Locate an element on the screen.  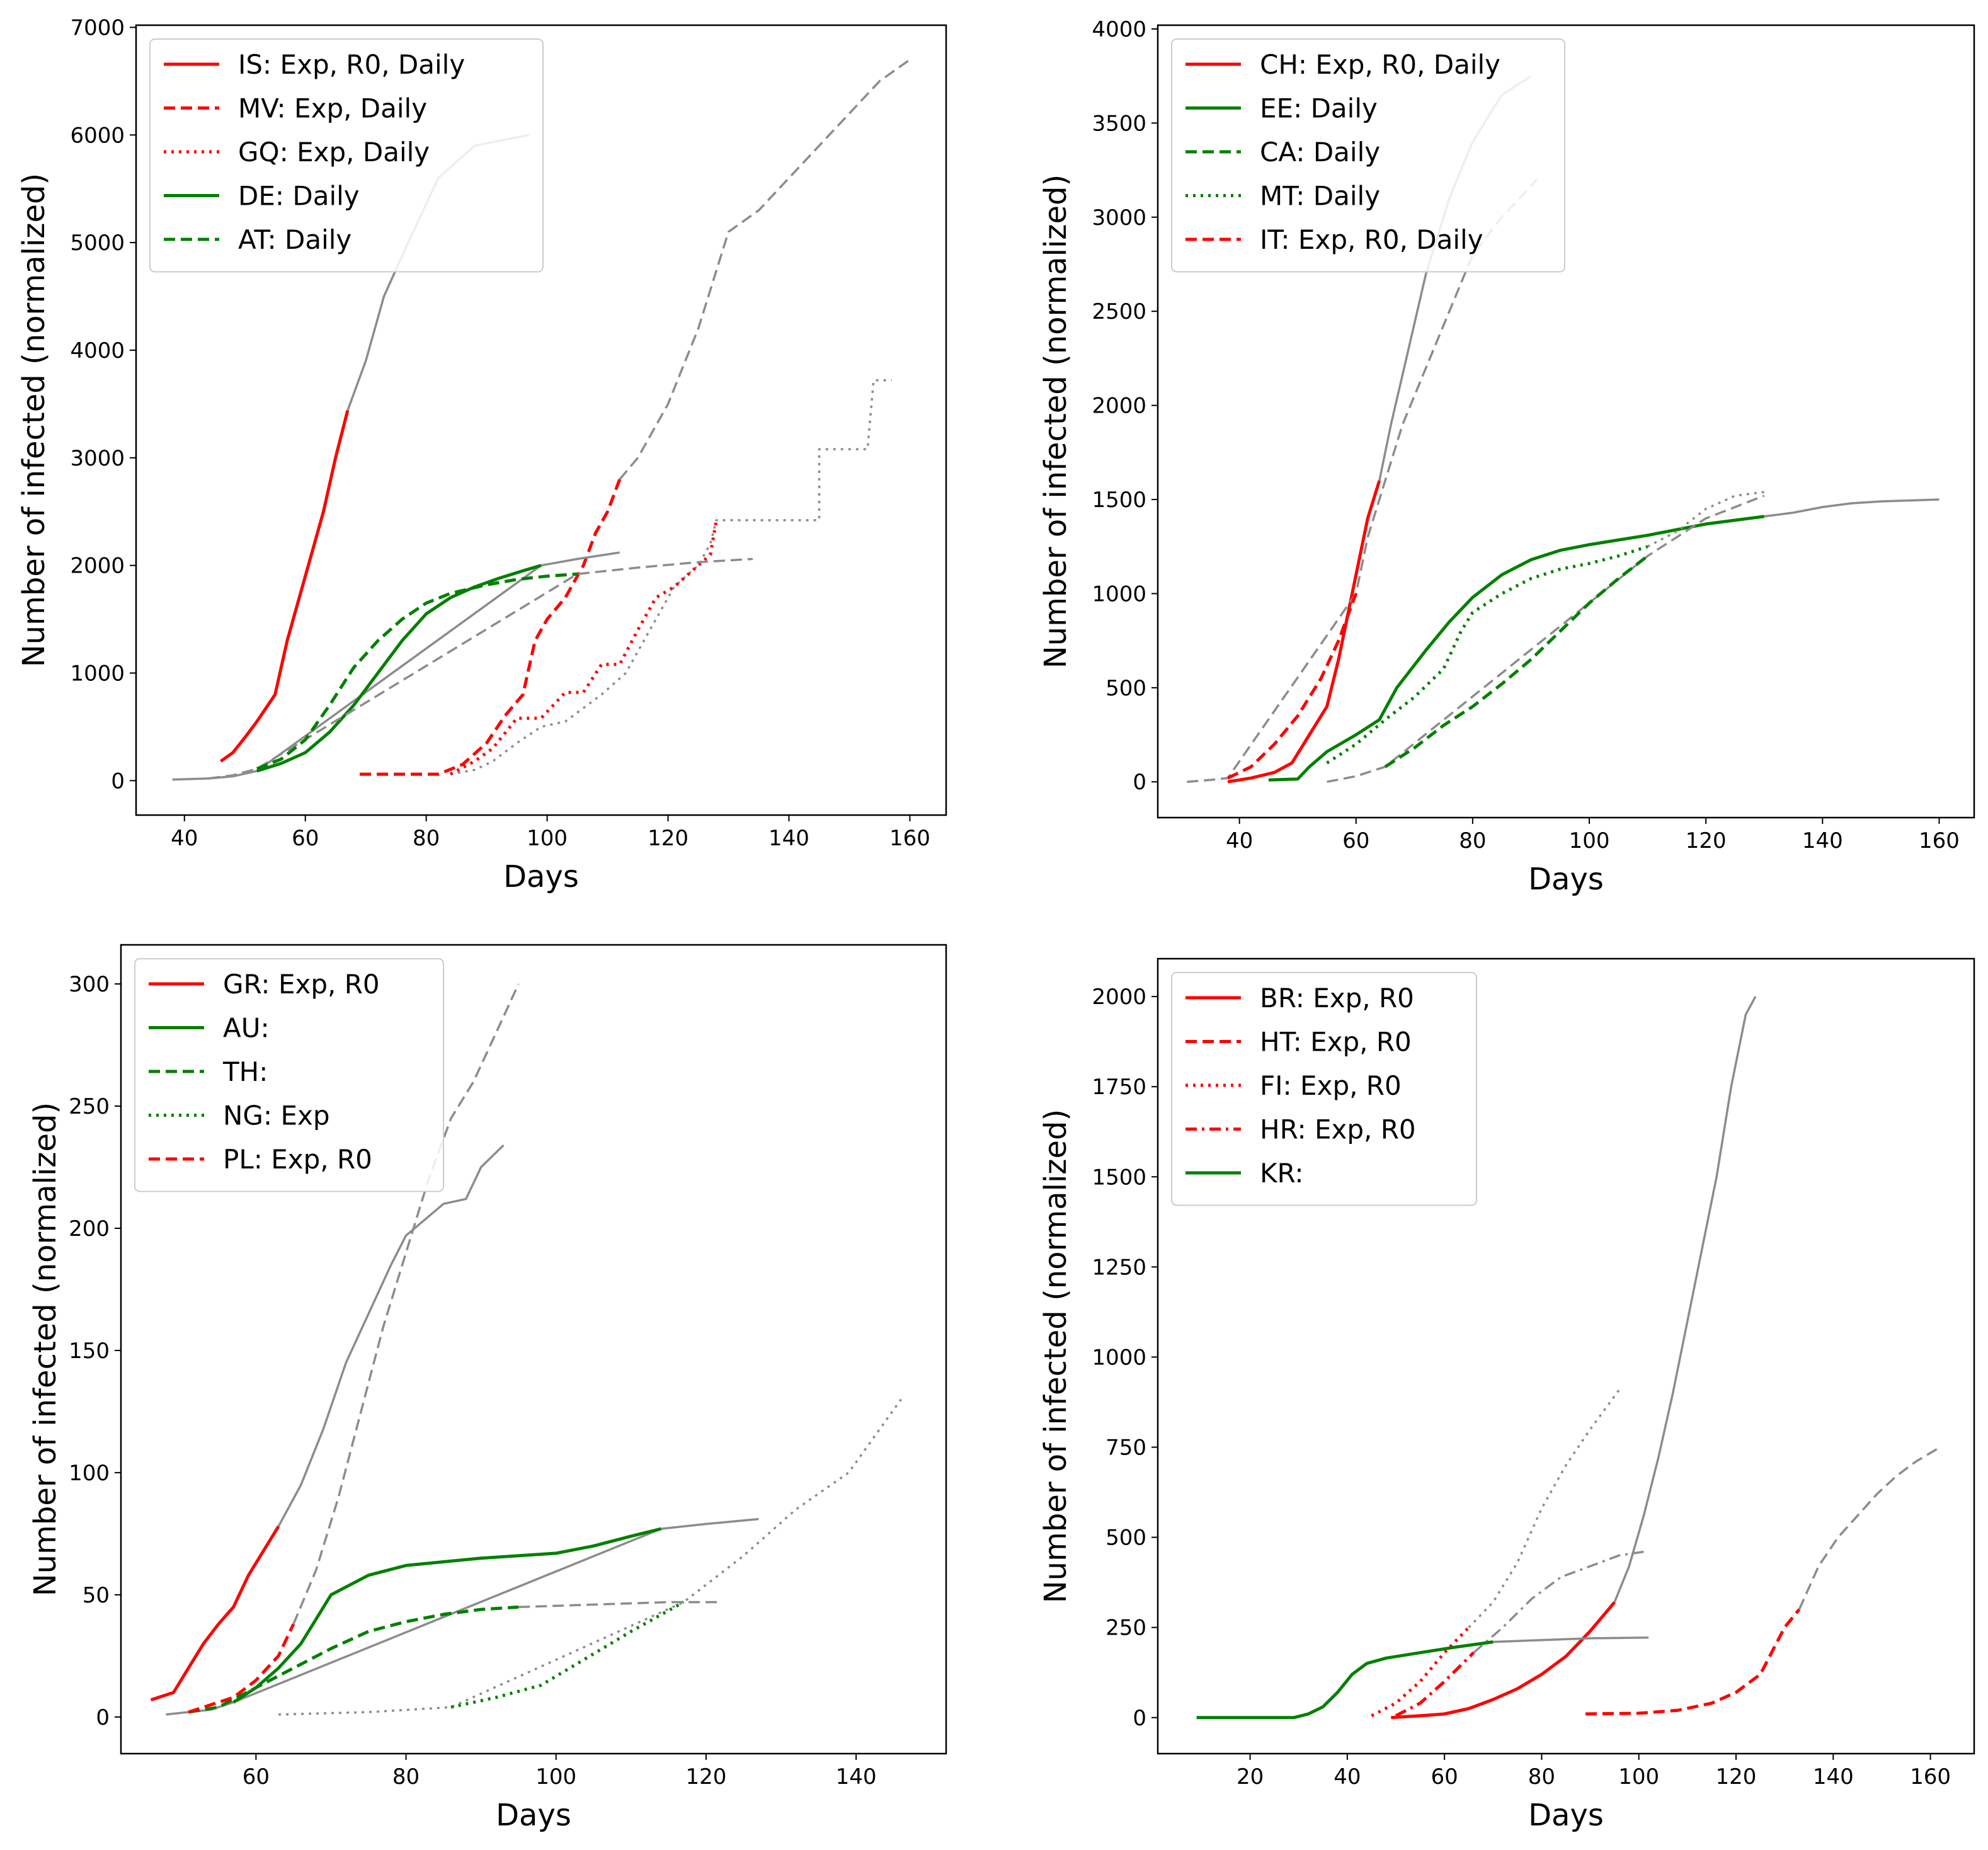
legend: GR: Exp, R0 AU: TH: NG: Exp PL: Exp, R0 is located at coordinates (289, 1075).